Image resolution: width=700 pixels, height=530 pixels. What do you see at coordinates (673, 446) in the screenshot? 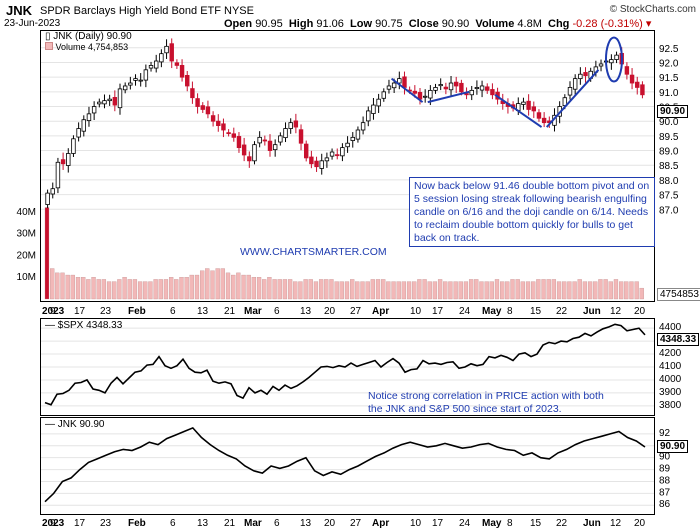
I see `jnk-price-tag: 90.90` at bounding box center [673, 446].